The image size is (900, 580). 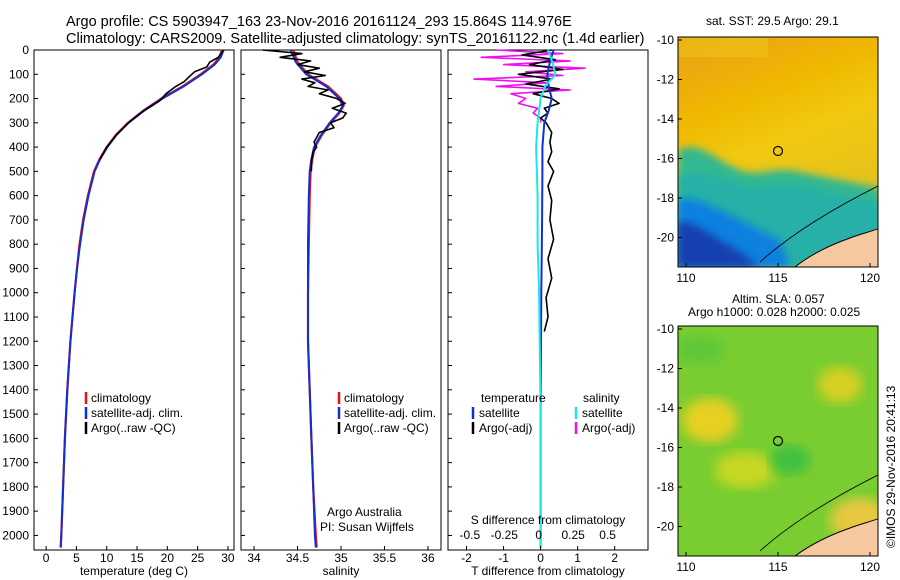 I want to click on x-tick-label: 5, so click(x=76, y=558).